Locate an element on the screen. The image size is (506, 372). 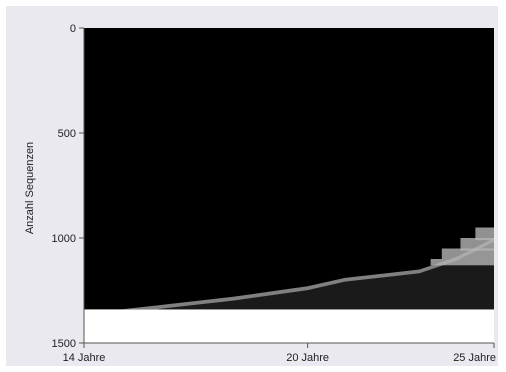
y-axis-ticks: 0 500 1000 1500 is located at coordinates (68, 186).